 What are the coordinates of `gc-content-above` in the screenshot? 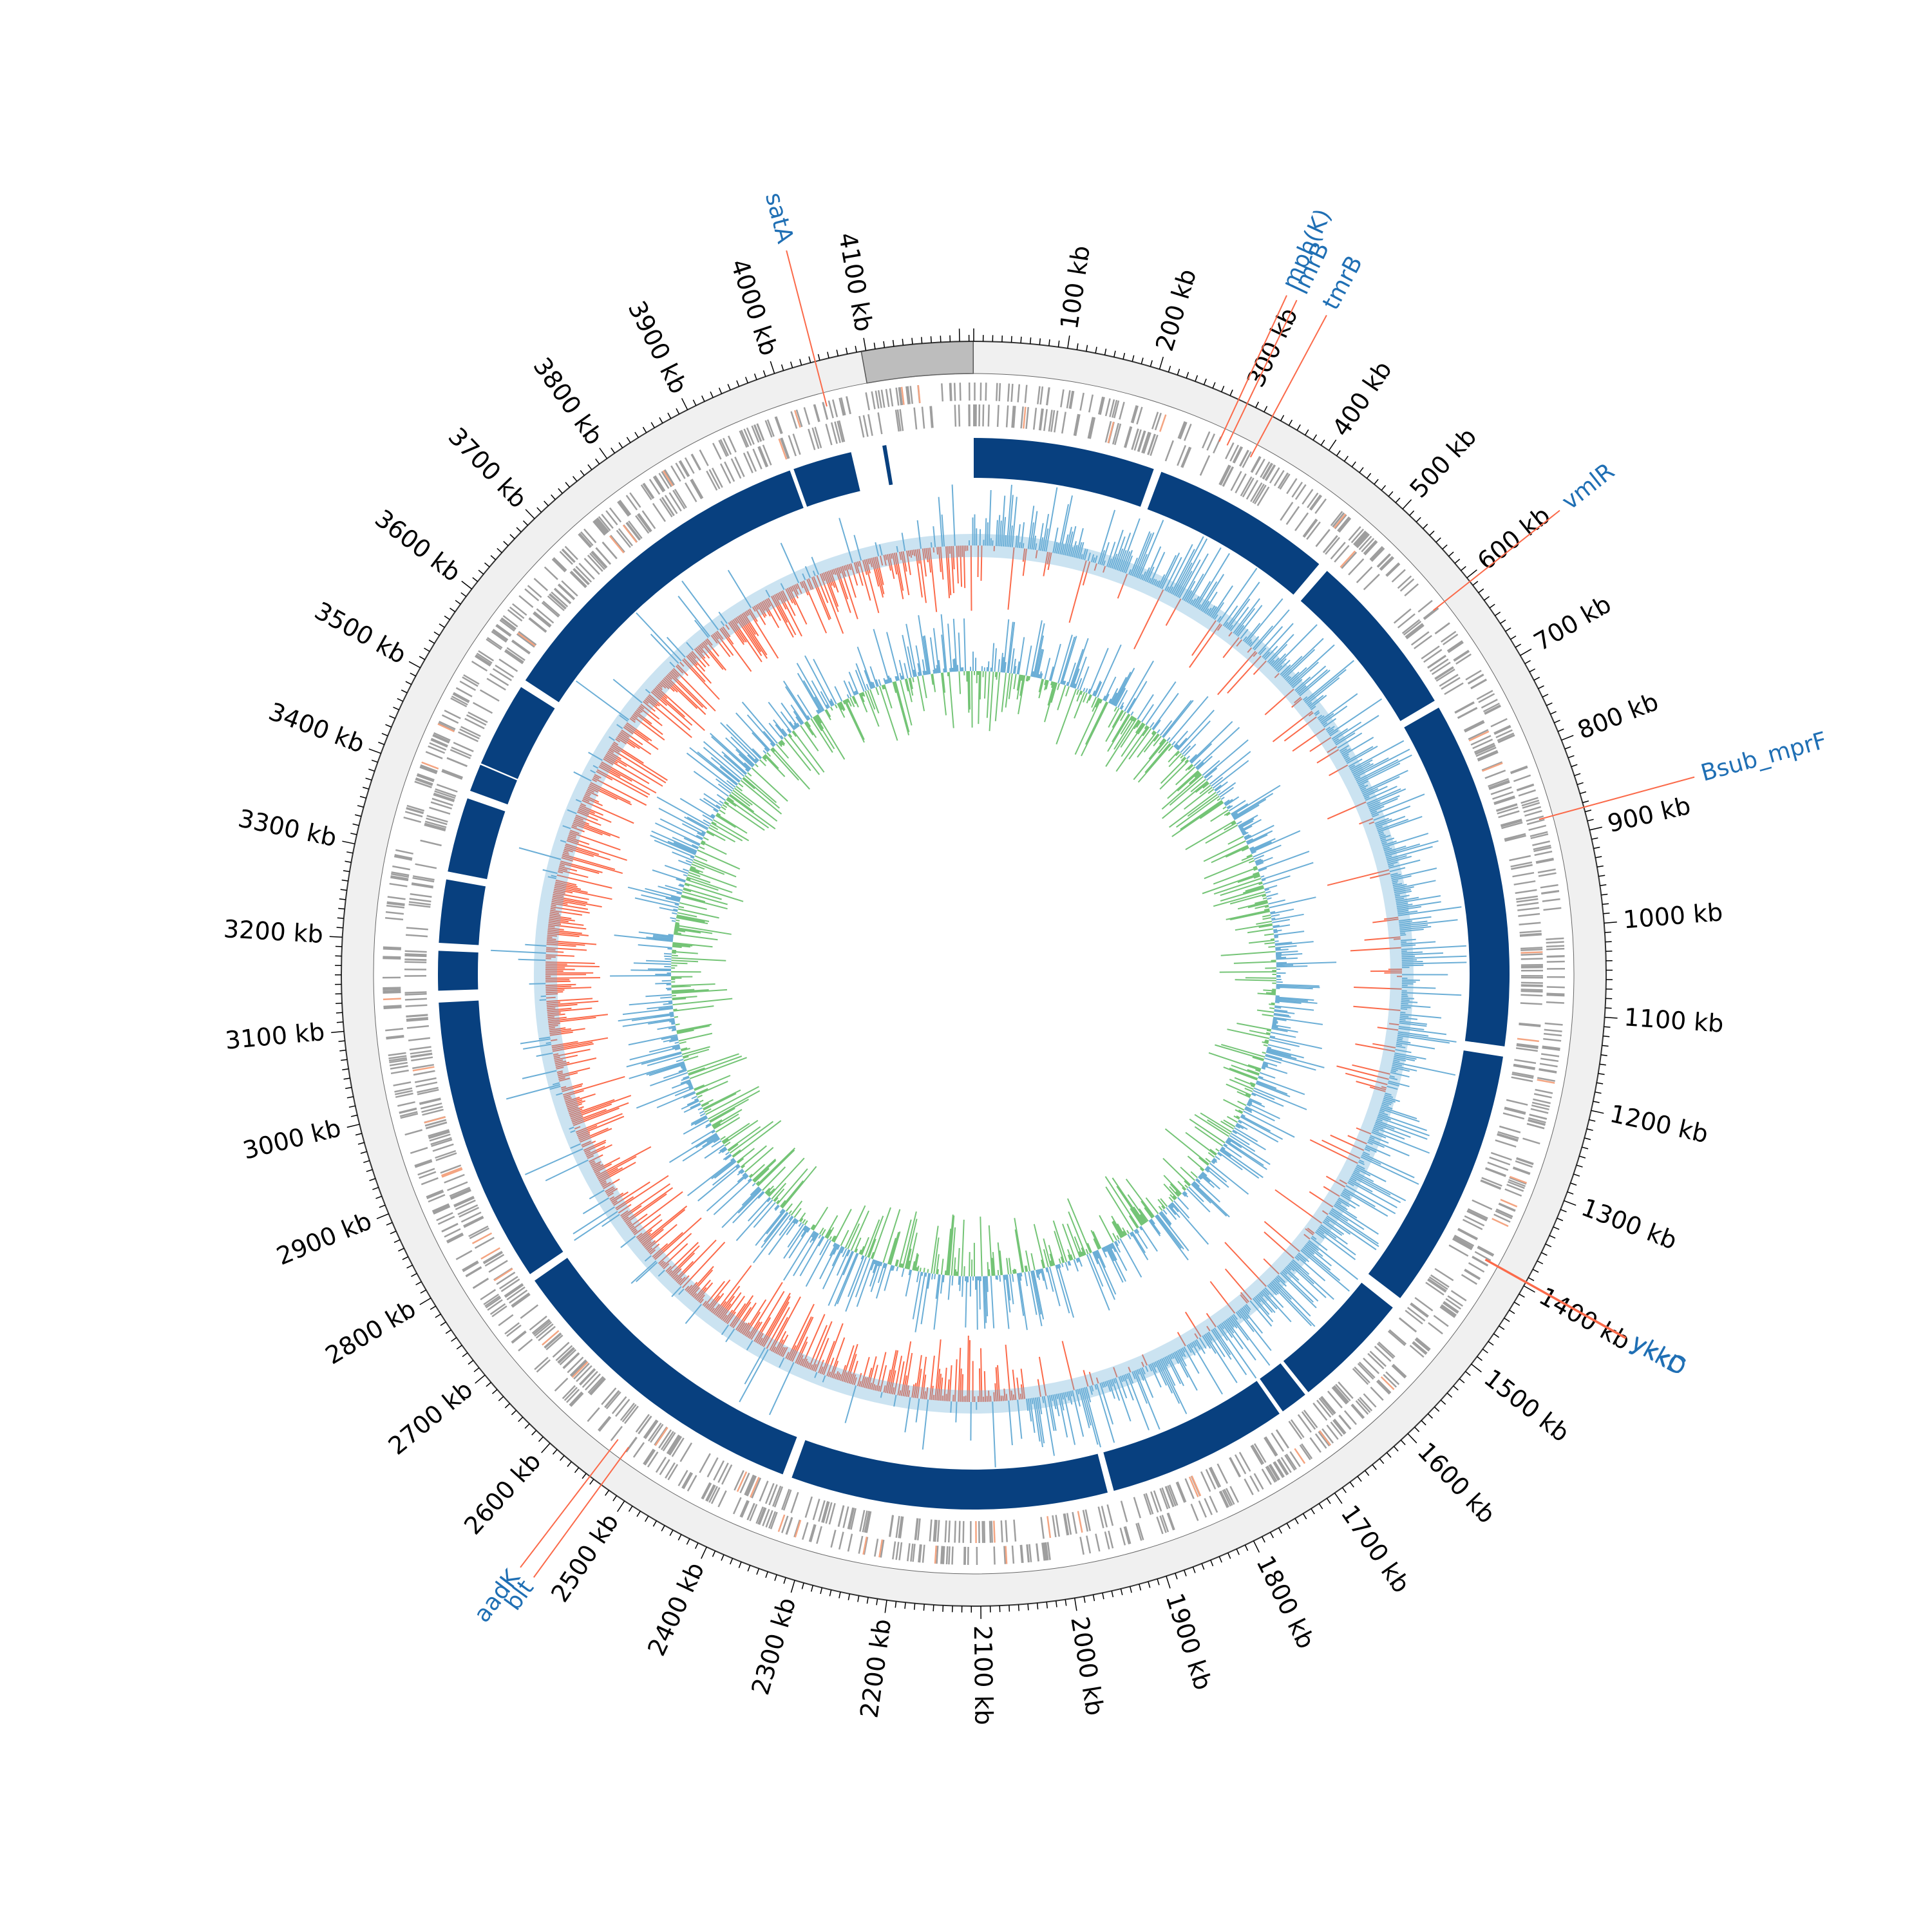 It's located at (974, 973).